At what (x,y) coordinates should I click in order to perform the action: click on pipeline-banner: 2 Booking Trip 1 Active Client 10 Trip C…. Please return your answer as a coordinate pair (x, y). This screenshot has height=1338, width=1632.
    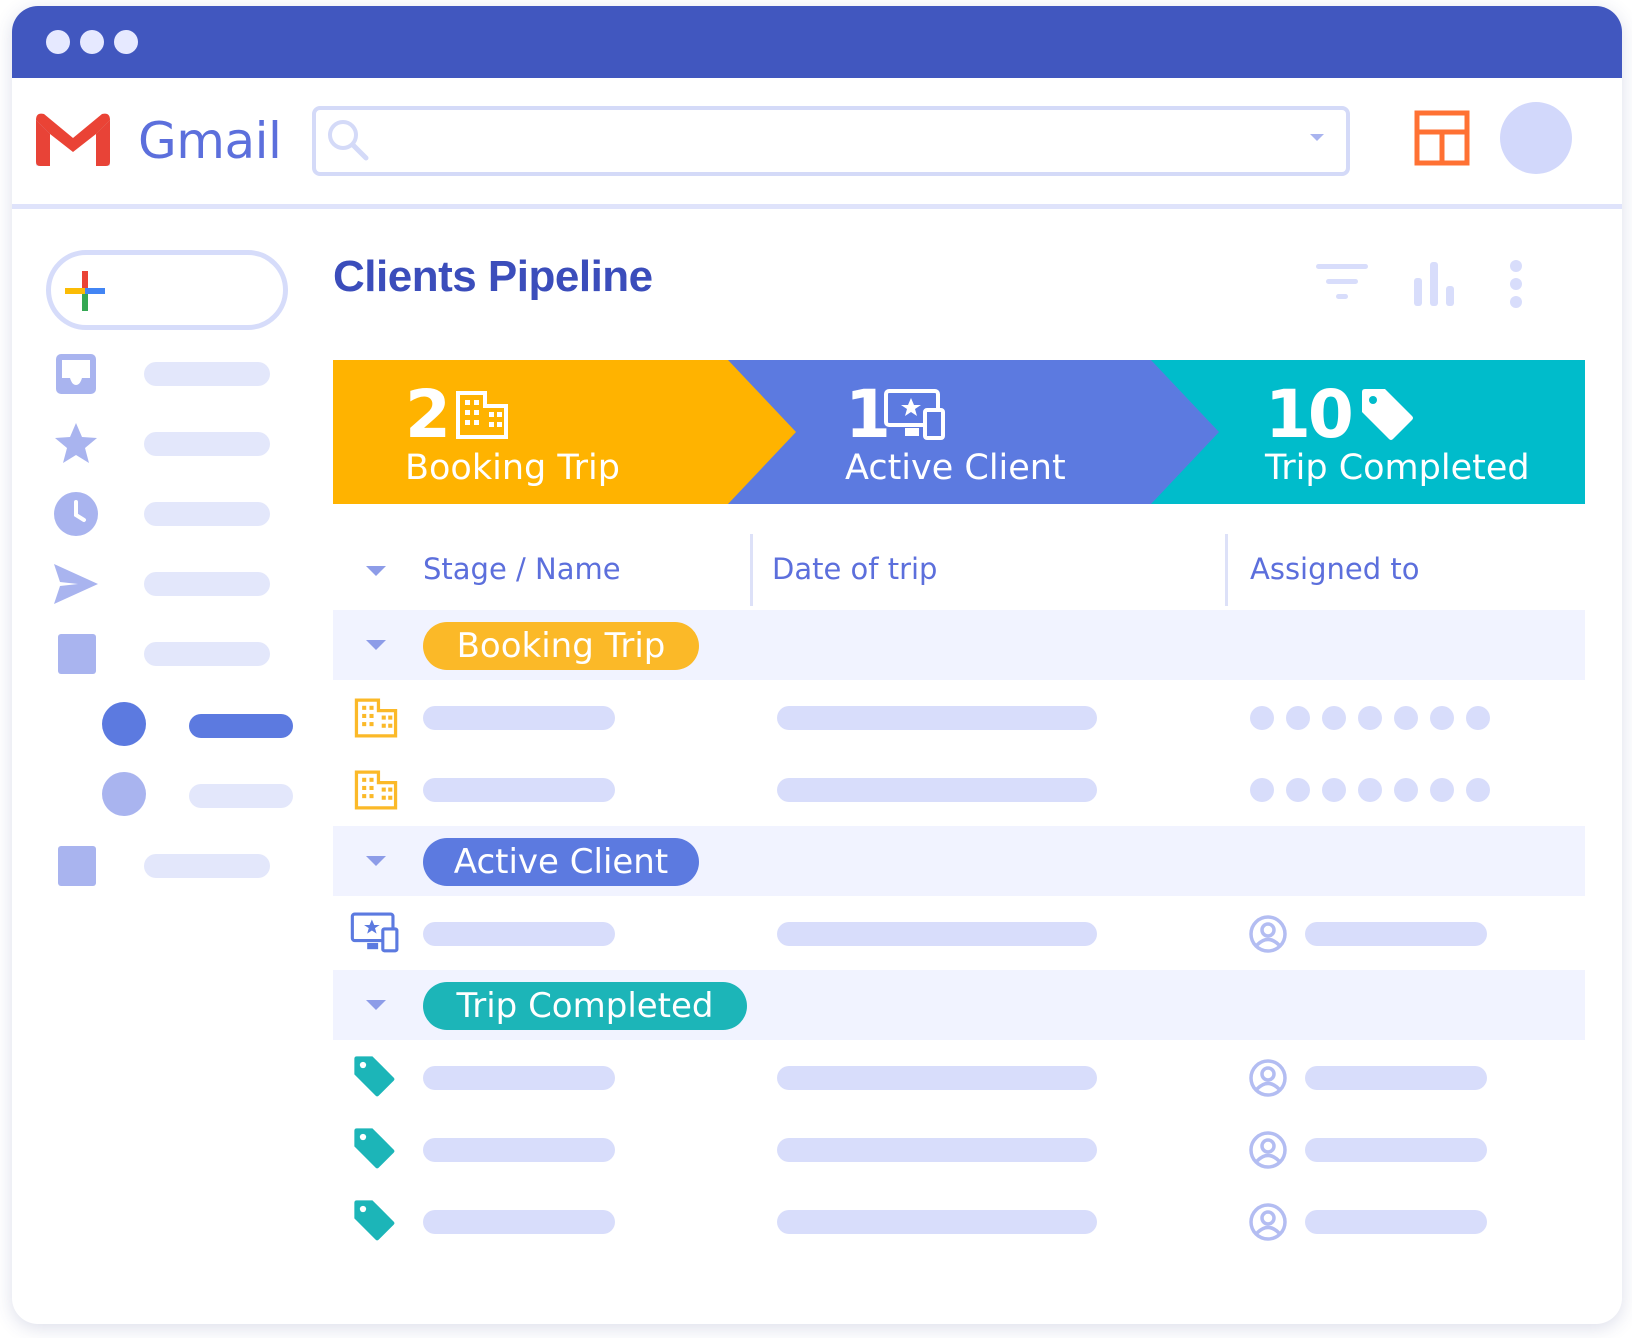
    Looking at the image, I should click on (959, 432).